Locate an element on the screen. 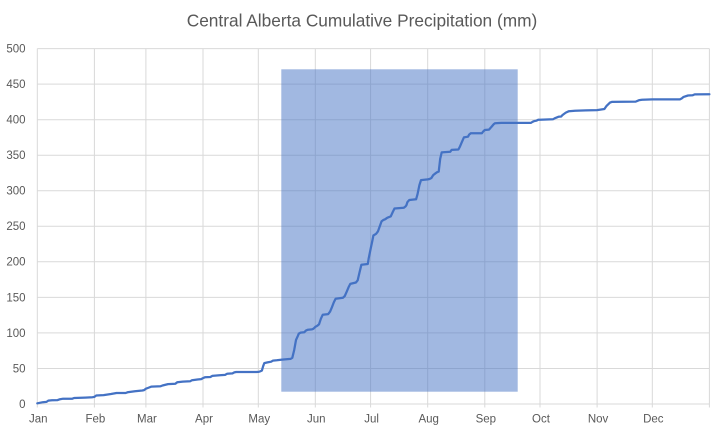 This screenshot has height=440, width=724. svg-text: Jul is located at coordinates (371, 420).